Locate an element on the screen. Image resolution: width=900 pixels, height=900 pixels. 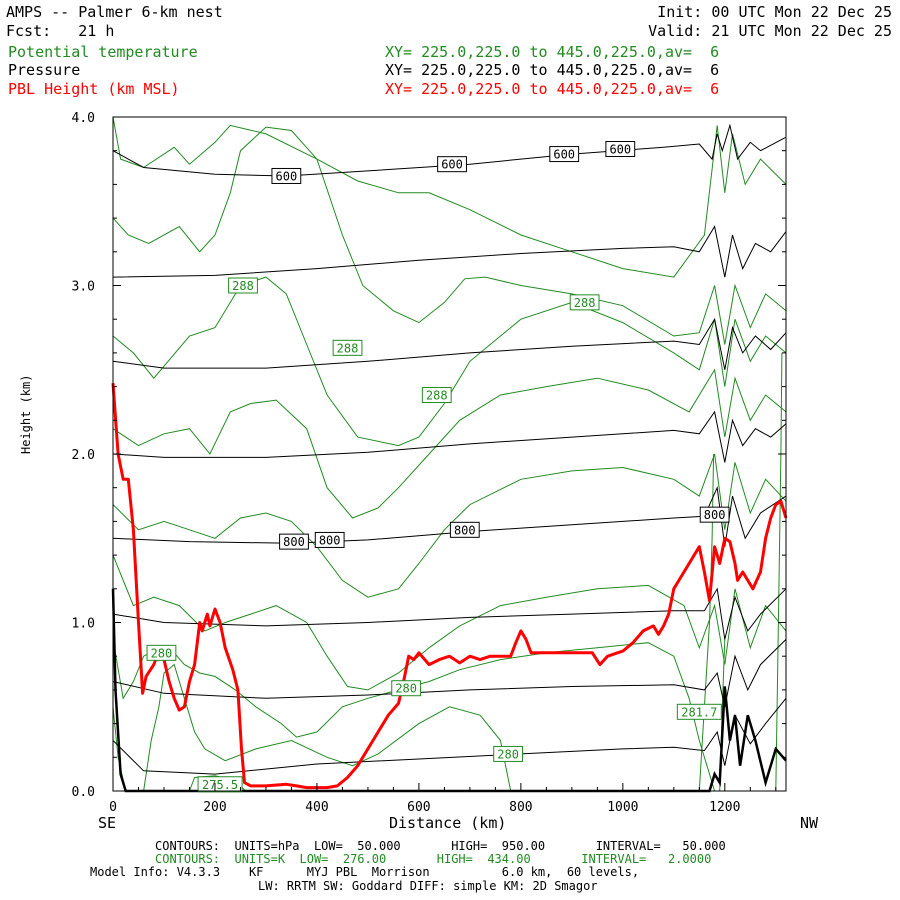
field-name-pbl: PBL Height (km MSL) is located at coordinates (94, 89).